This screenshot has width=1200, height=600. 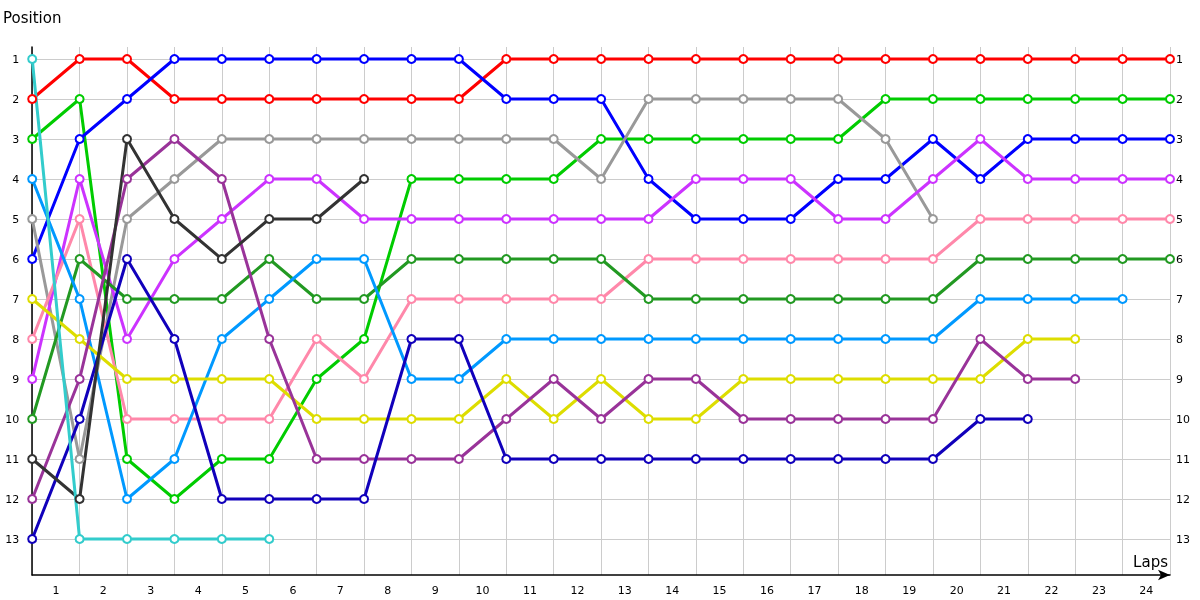 I want to click on x-tick-label: 17, so click(x=814, y=590).